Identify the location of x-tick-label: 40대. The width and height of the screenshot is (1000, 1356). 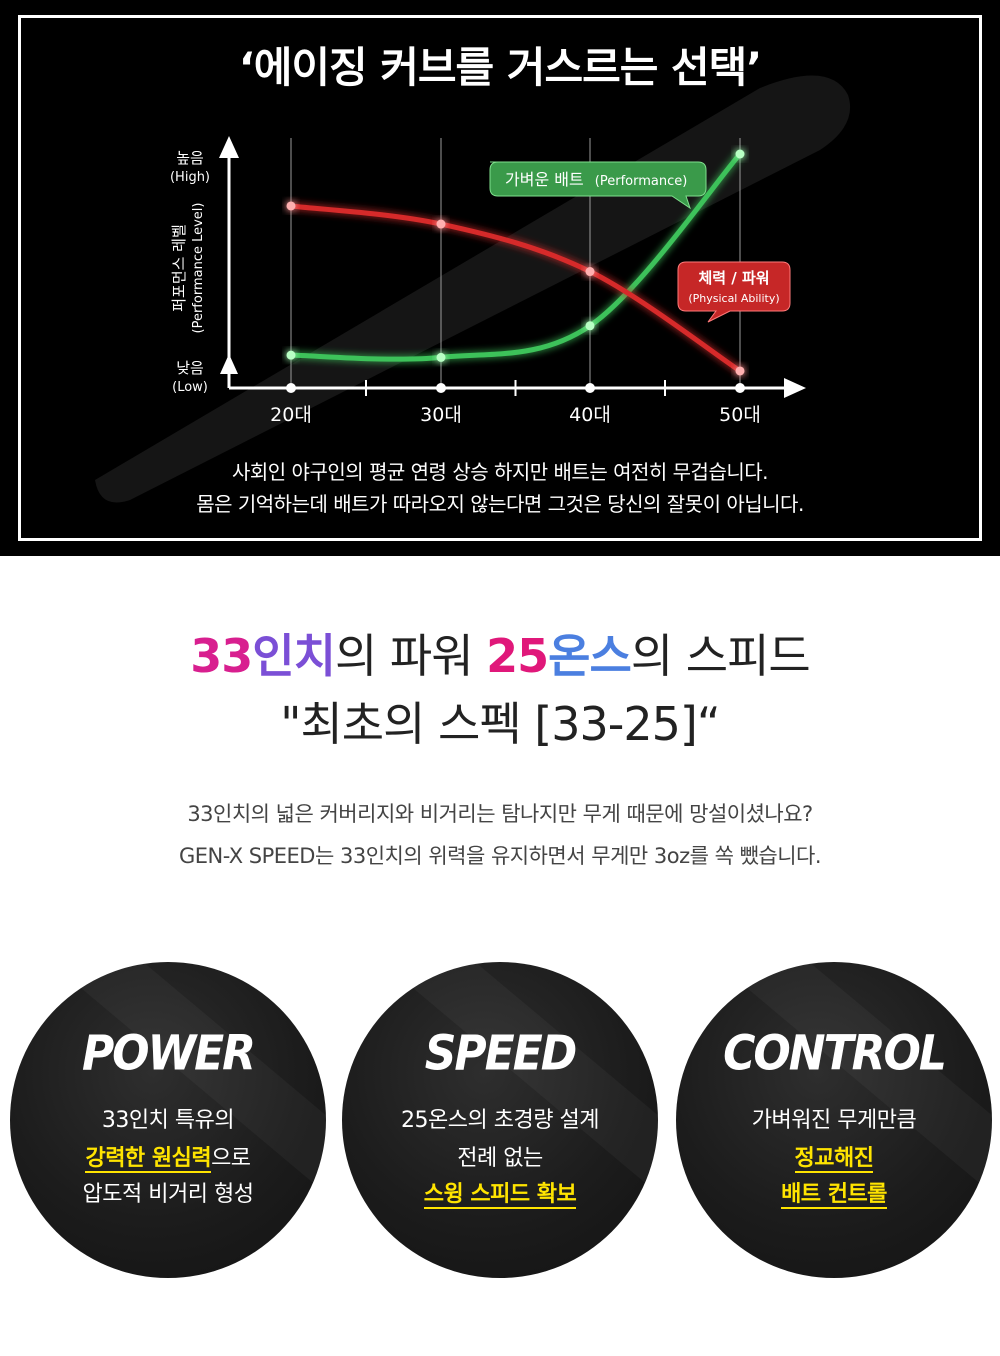
(590, 415).